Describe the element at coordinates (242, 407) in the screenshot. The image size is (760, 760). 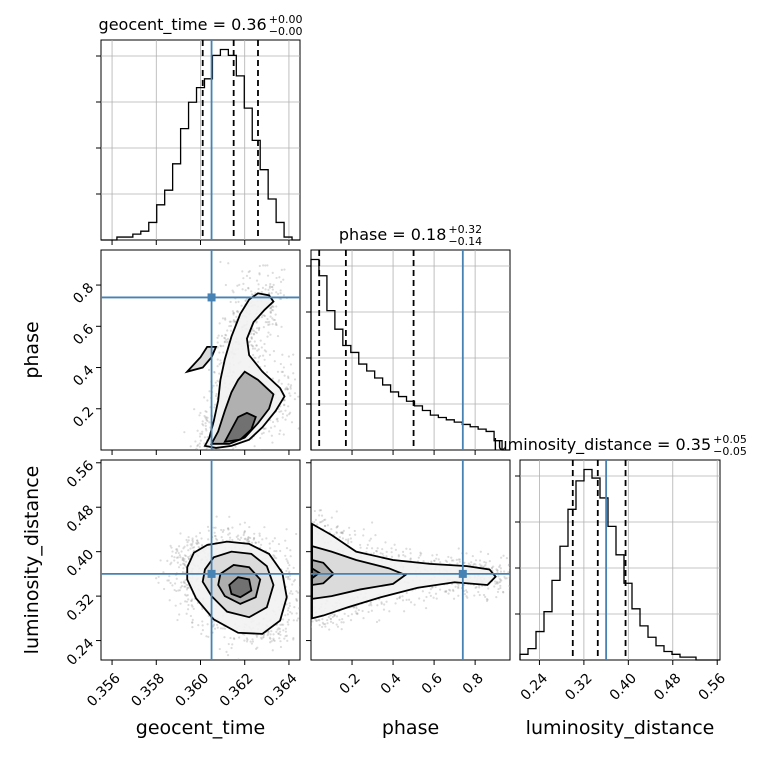
I see `density-fill` at that location.